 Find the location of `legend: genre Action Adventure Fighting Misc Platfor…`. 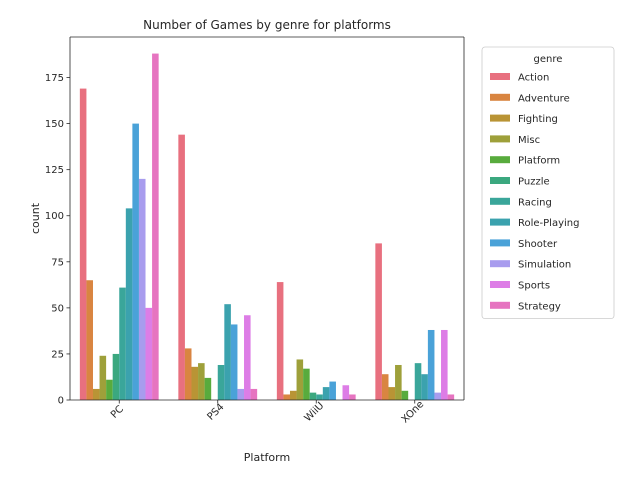

legend: genre Action Adventure Fighting Misc Platfor… is located at coordinates (548, 183).